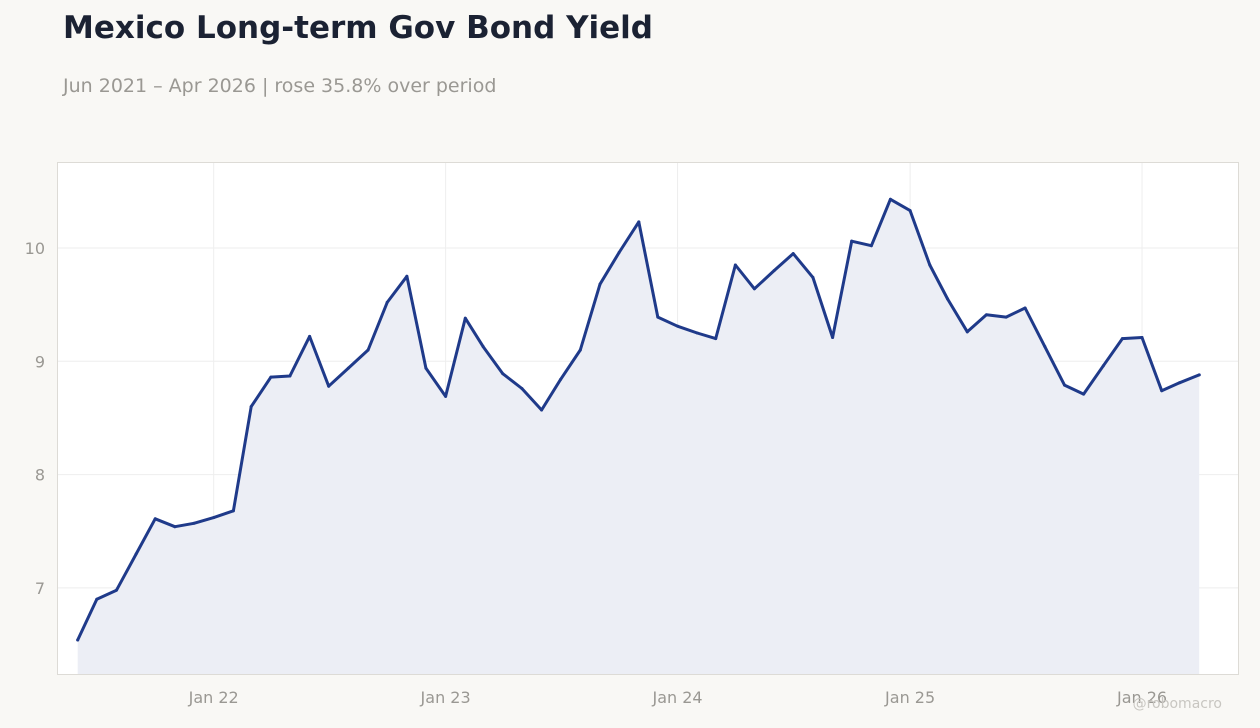  I want to click on y-axis-ticks: 7 8 9 10, so click(35, 418).